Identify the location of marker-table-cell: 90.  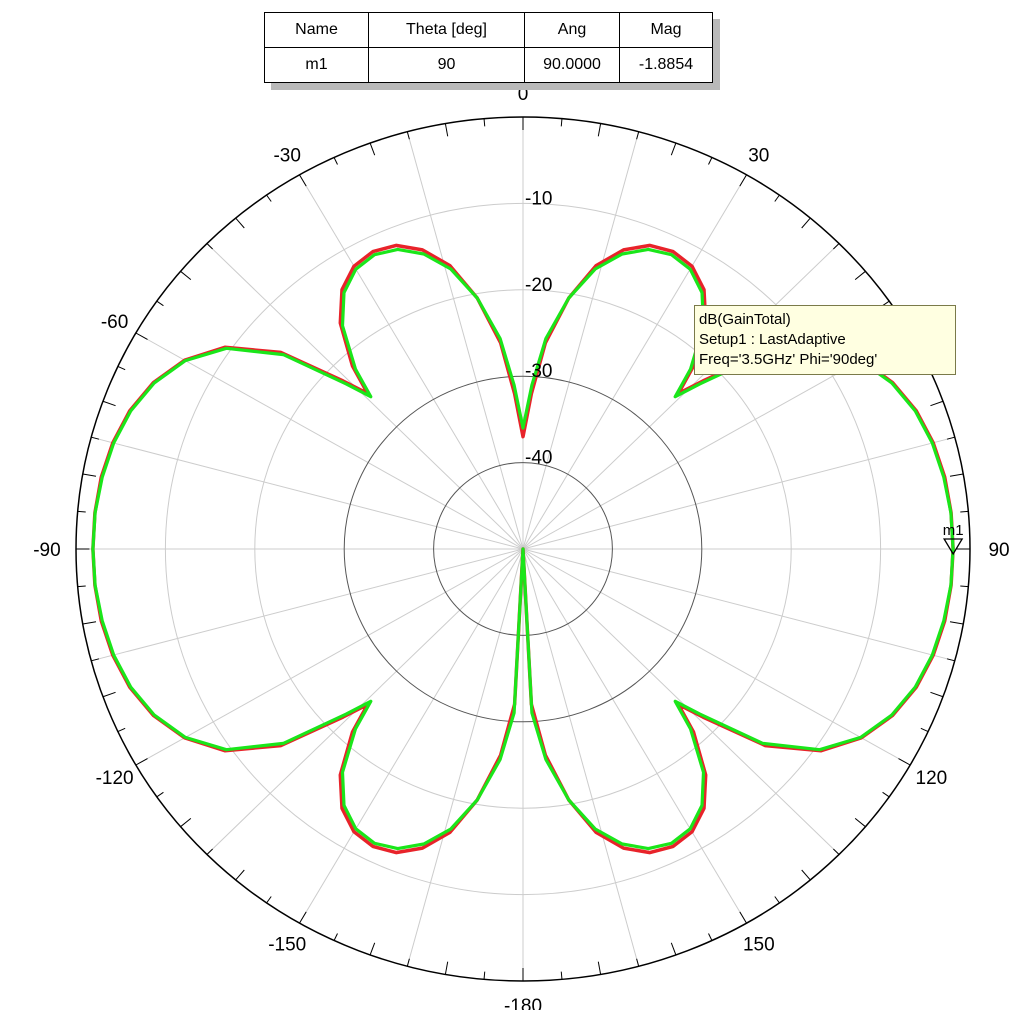
(446, 65).